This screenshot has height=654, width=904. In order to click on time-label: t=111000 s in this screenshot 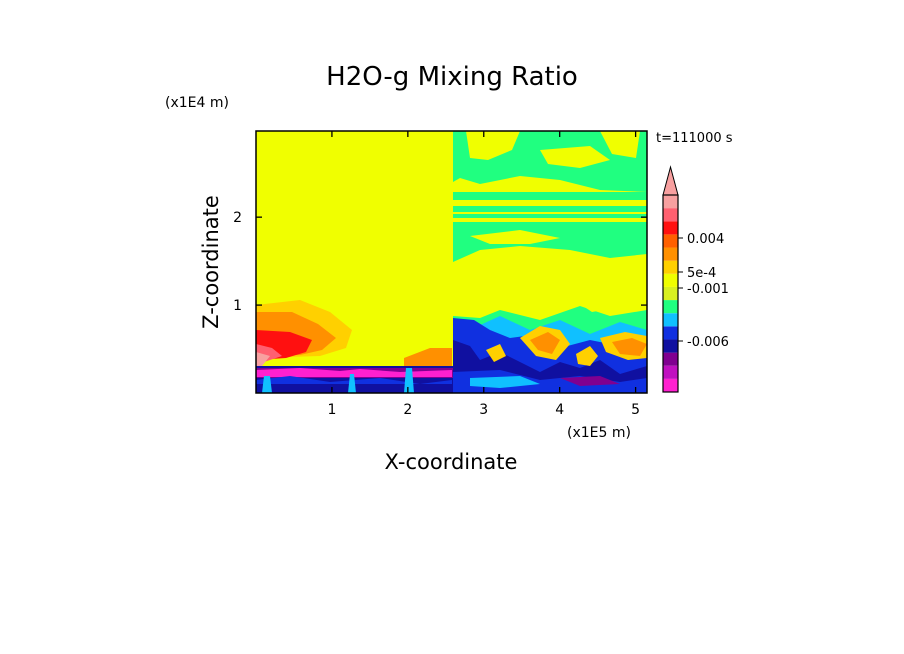, I will do `click(694, 138)`.